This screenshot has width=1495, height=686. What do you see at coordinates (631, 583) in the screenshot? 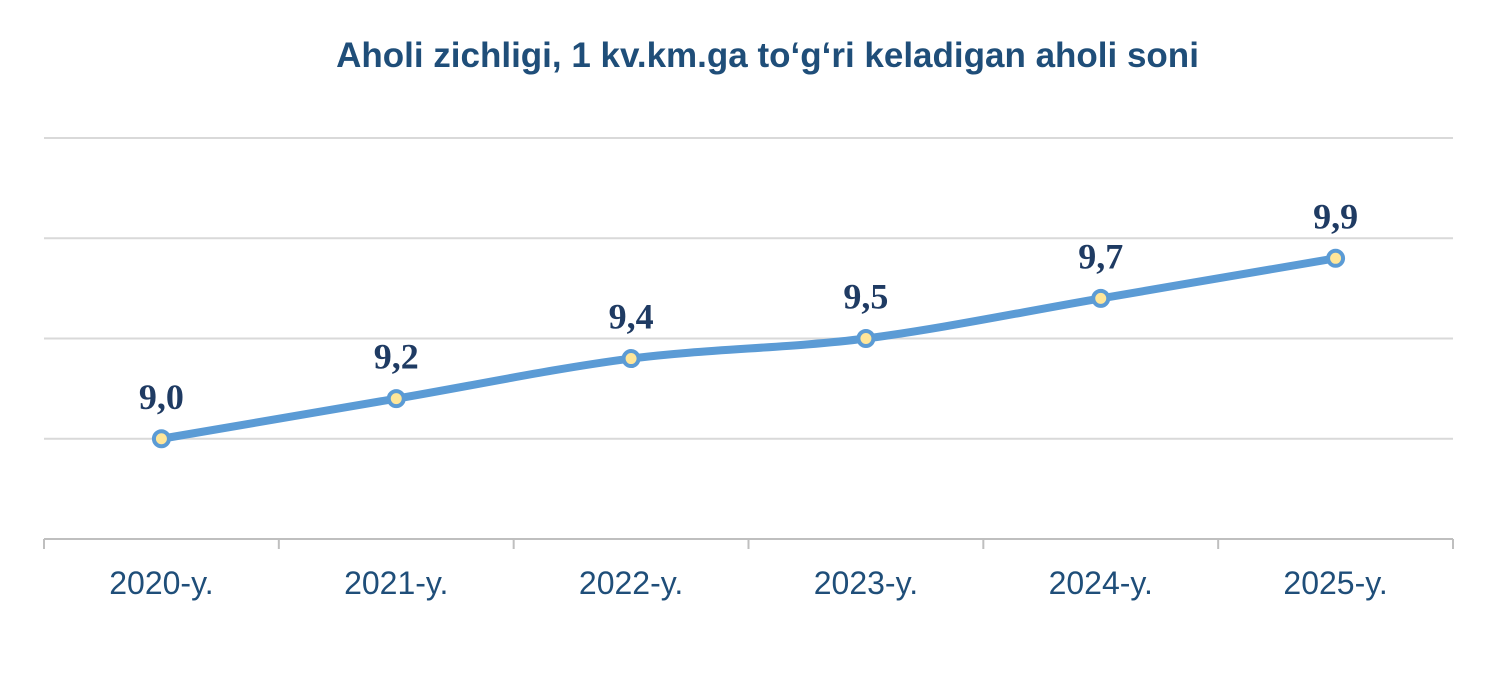
I see `x-tick-label: 2022-y.` at bounding box center [631, 583].